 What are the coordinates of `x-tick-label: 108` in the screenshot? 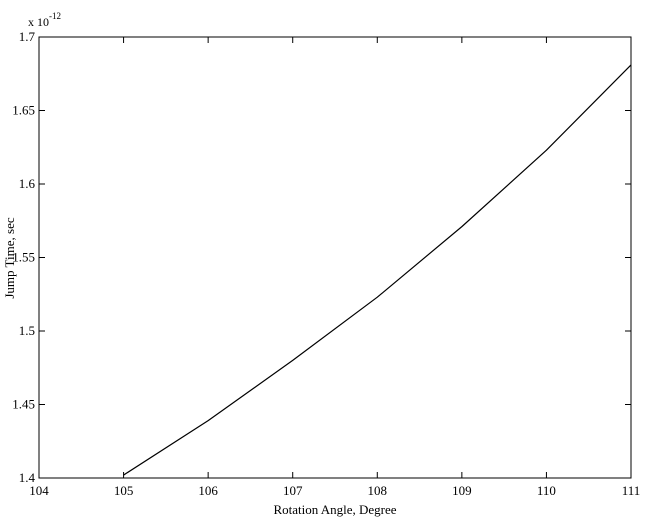 It's located at (378, 490).